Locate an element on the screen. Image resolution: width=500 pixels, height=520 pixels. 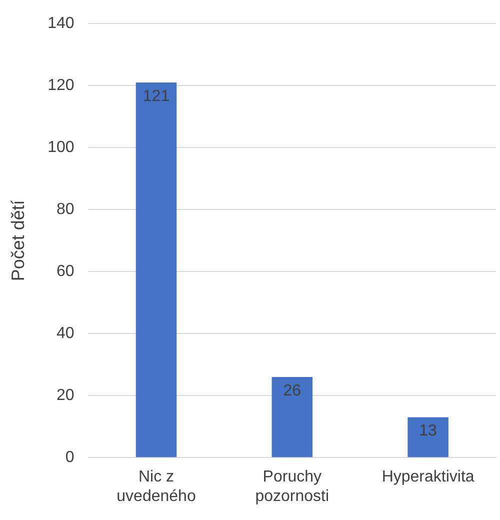
y-tick-label: 140 is located at coordinates (61, 23).